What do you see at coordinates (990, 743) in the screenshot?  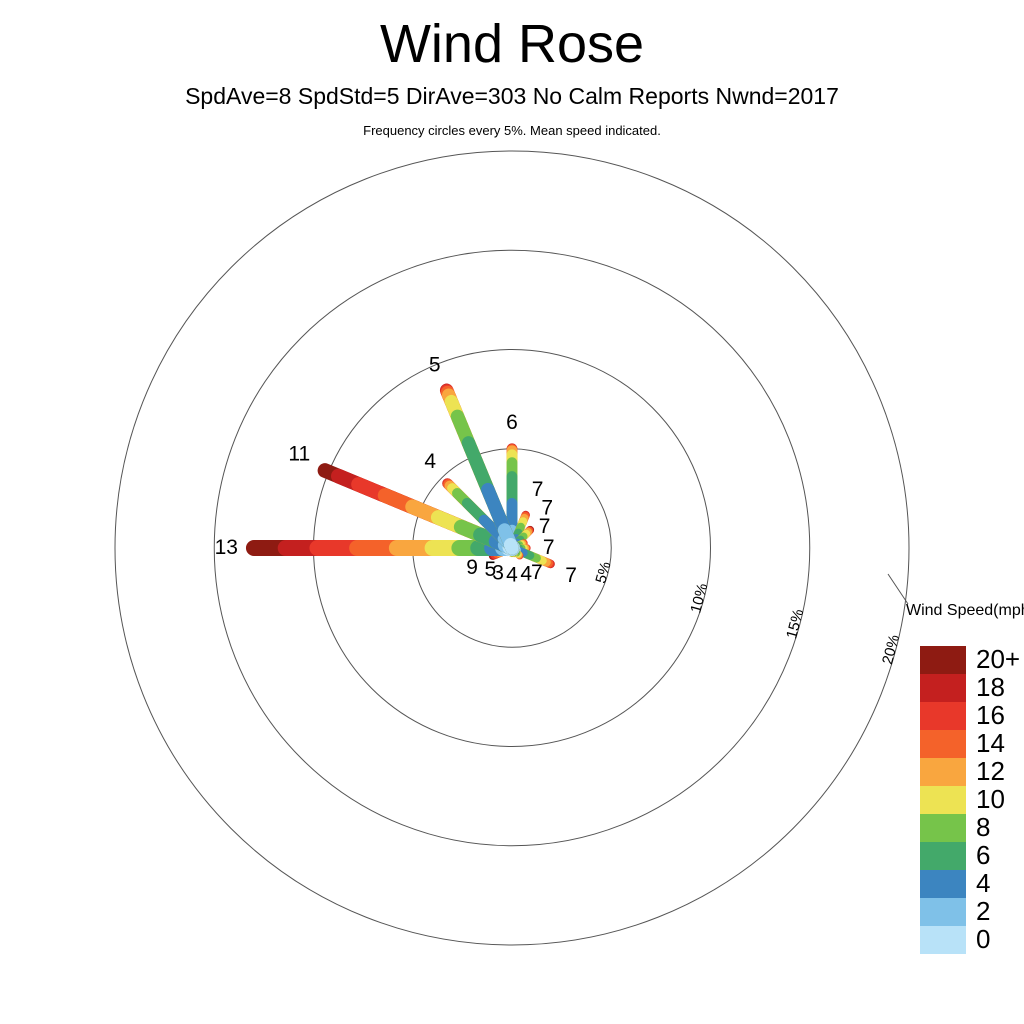 I see `legend-label-14: 14` at bounding box center [990, 743].